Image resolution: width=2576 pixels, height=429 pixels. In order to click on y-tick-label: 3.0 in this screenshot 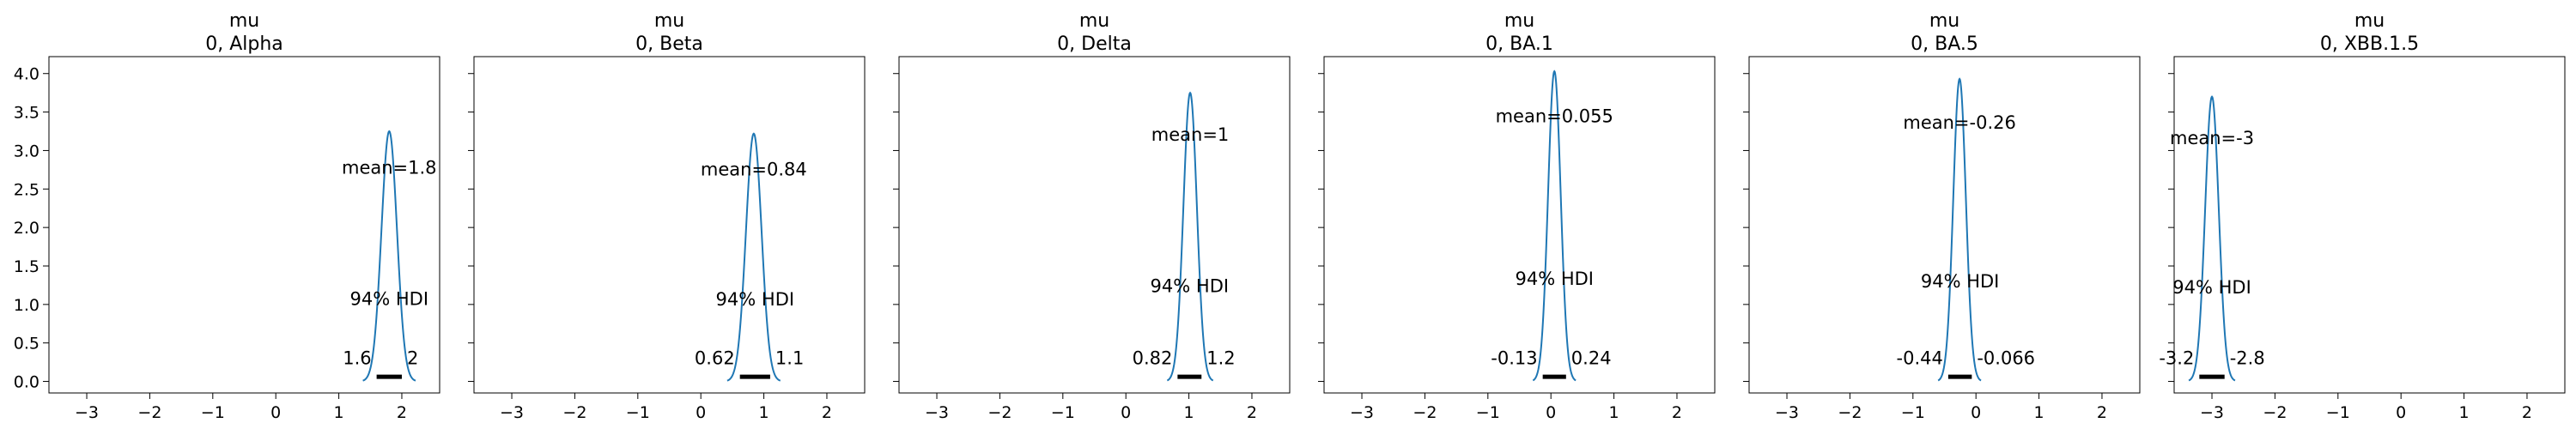, I will do `click(27, 151)`.